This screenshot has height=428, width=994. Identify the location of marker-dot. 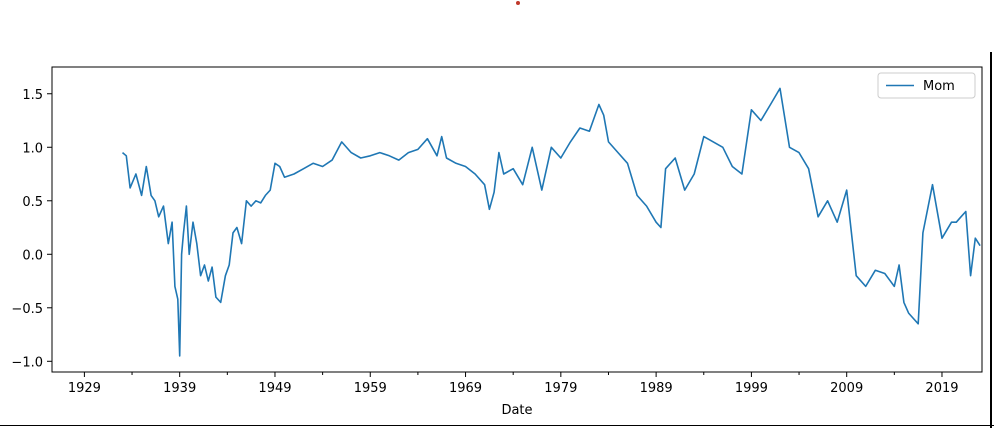
(518, 3).